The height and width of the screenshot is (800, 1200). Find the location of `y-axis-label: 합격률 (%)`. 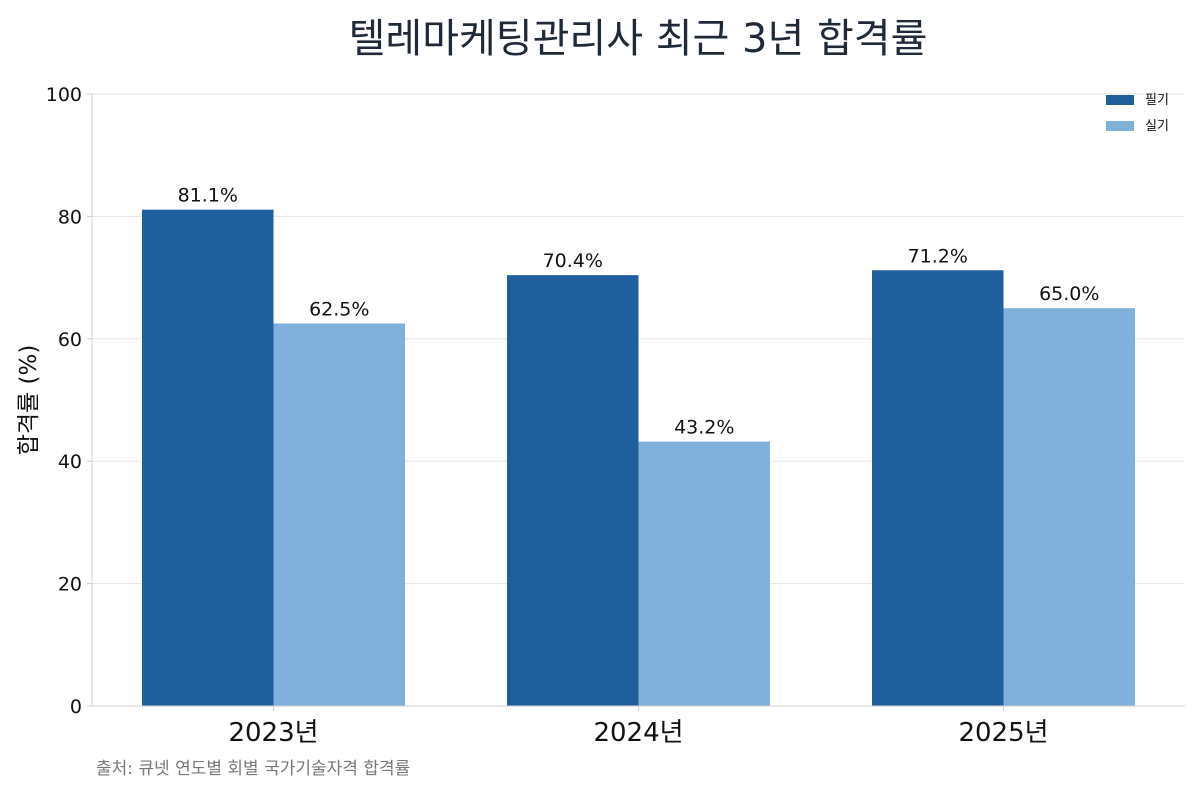

y-axis-label: 합격률 (%) is located at coordinates (29, 400).